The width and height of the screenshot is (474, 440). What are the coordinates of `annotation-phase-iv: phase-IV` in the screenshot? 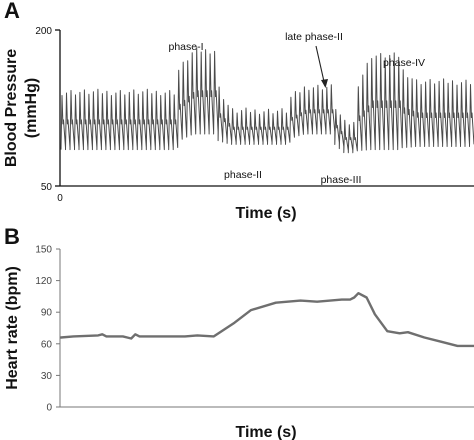 It's located at (404, 63).